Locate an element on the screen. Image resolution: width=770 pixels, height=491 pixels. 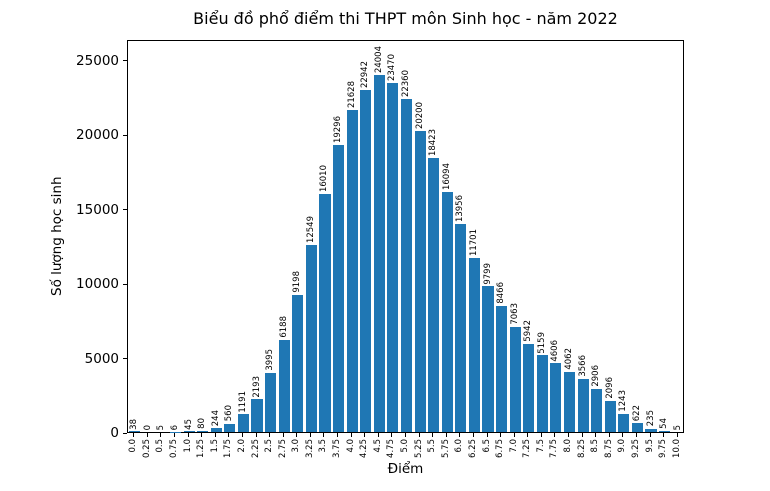
x-tick-label: 4.25 is located at coordinates (364, 448).